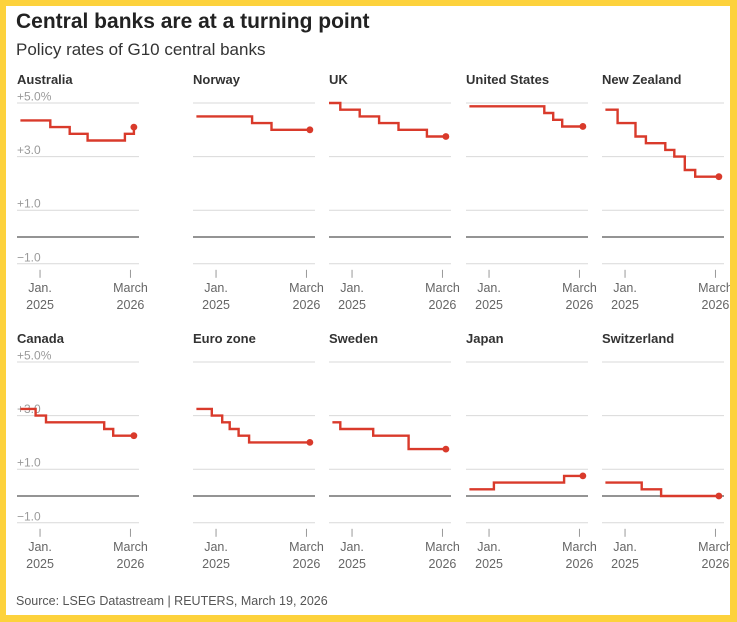 This screenshot has height=622, width=737. What do you see at coordinates (507, 79) in the screenshot?
I see `panel-label-united-states: United States` at bounding box center [507, 79].